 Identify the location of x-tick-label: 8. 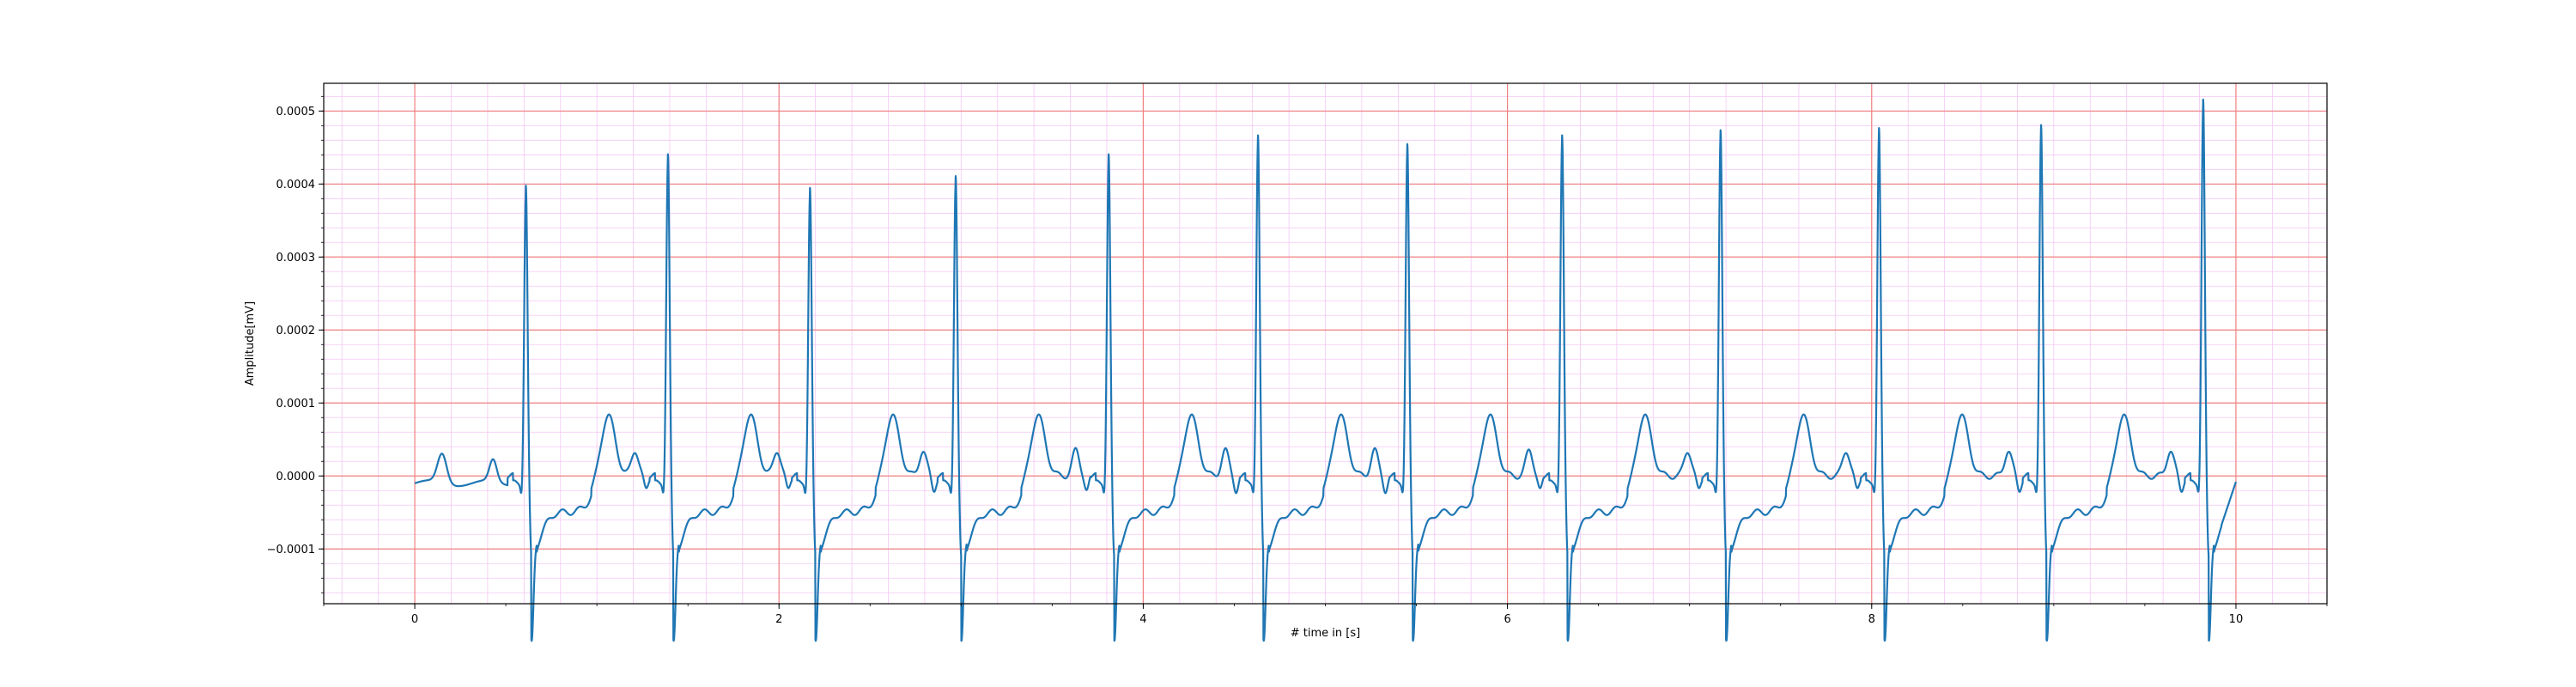
(1872, 619).